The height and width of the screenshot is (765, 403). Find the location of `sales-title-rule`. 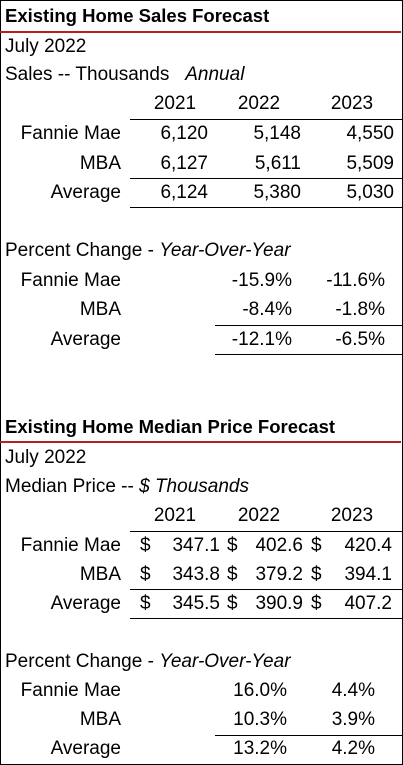

sales-title-rule is located at coordinates (200, 32).